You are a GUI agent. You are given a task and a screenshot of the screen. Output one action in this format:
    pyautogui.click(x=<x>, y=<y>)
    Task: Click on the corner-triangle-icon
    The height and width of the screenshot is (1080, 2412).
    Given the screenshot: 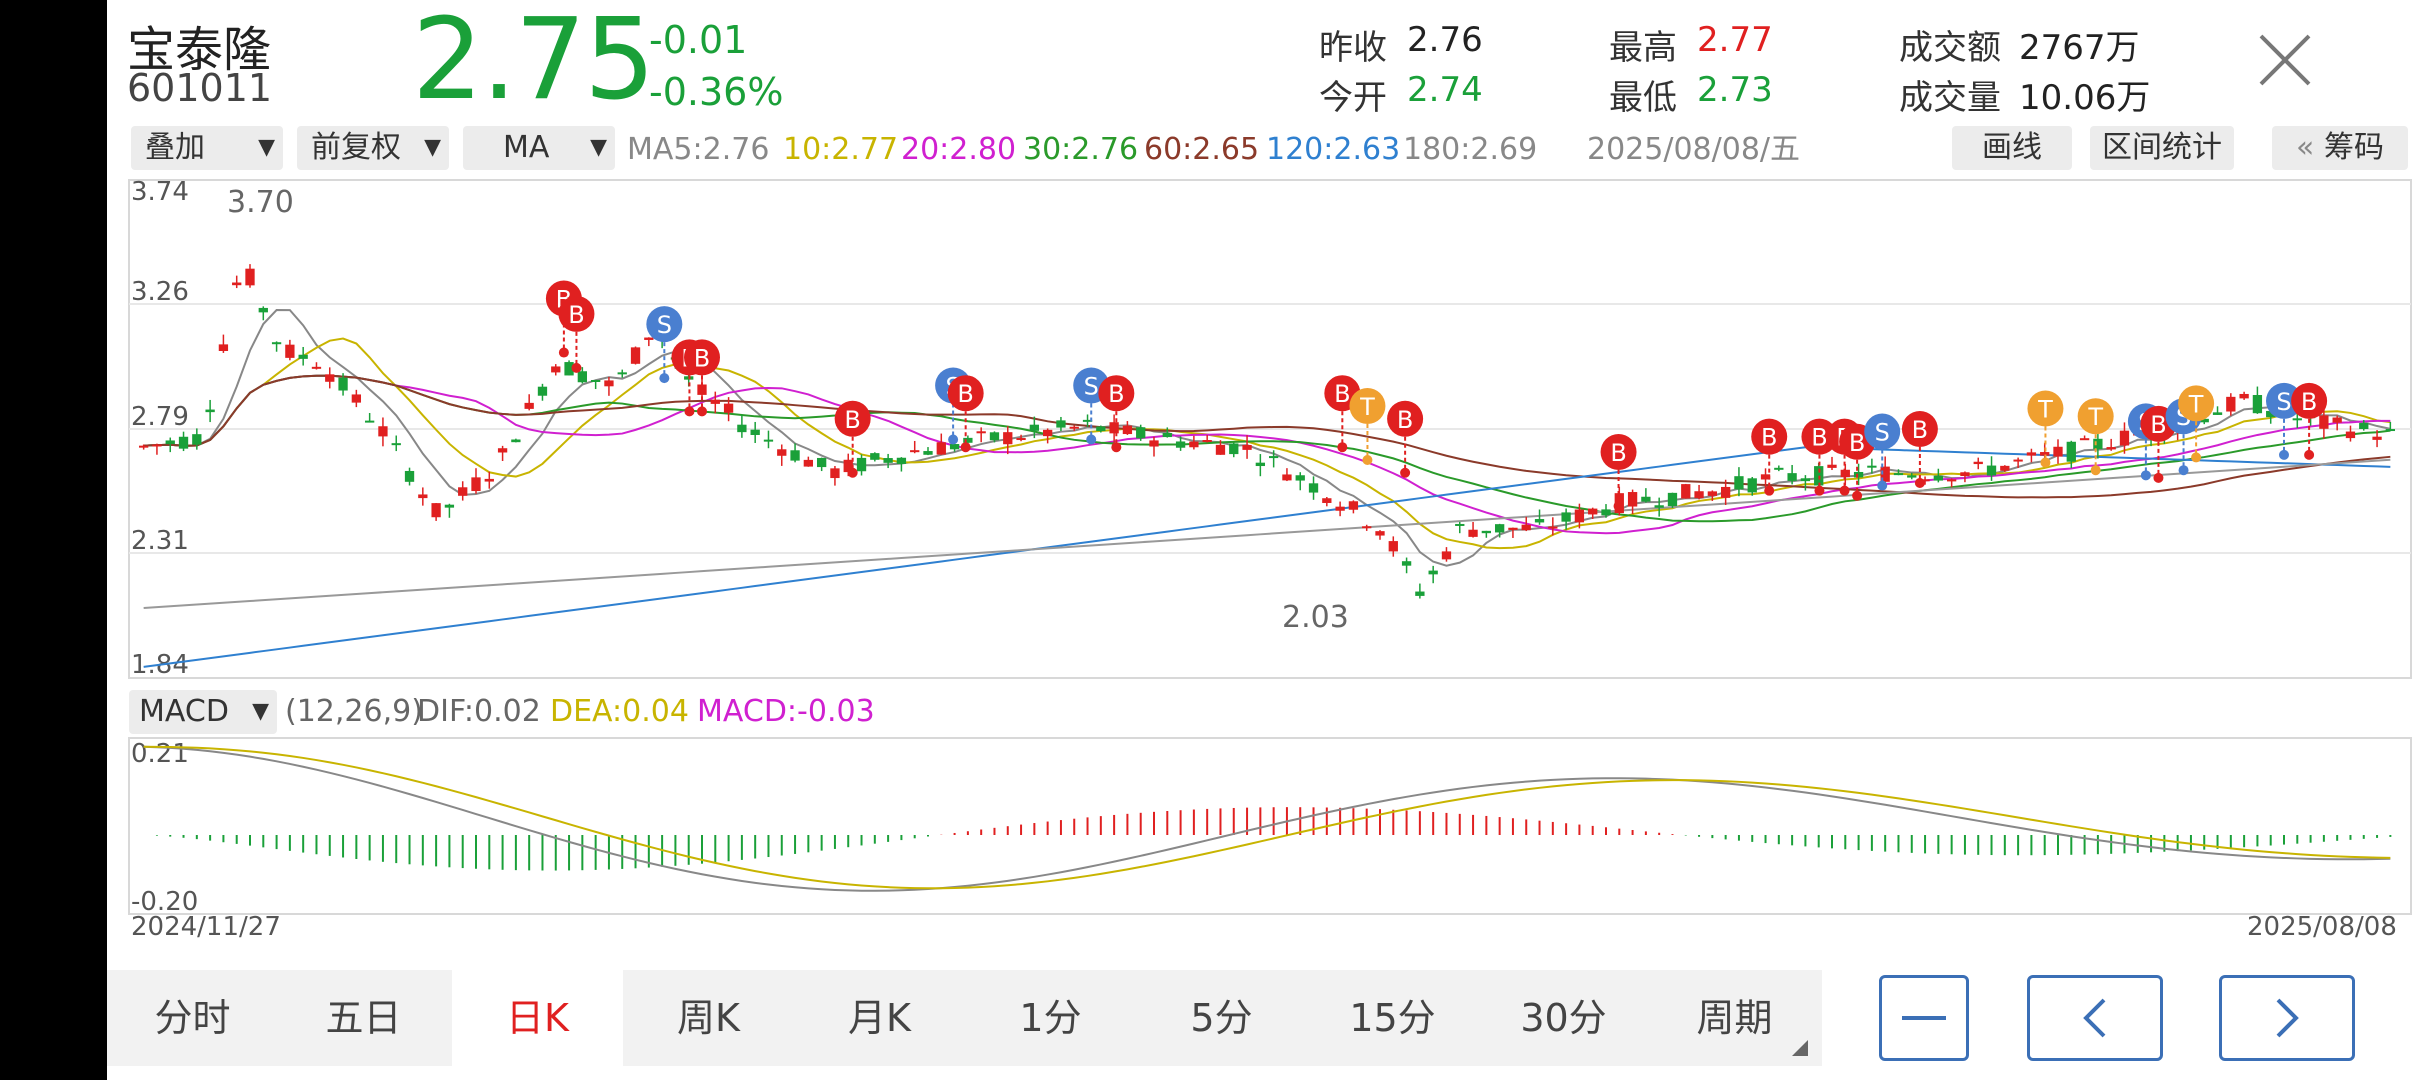 What is the action you would take?
    pyautogui.click(x=1800, y=1048)
    